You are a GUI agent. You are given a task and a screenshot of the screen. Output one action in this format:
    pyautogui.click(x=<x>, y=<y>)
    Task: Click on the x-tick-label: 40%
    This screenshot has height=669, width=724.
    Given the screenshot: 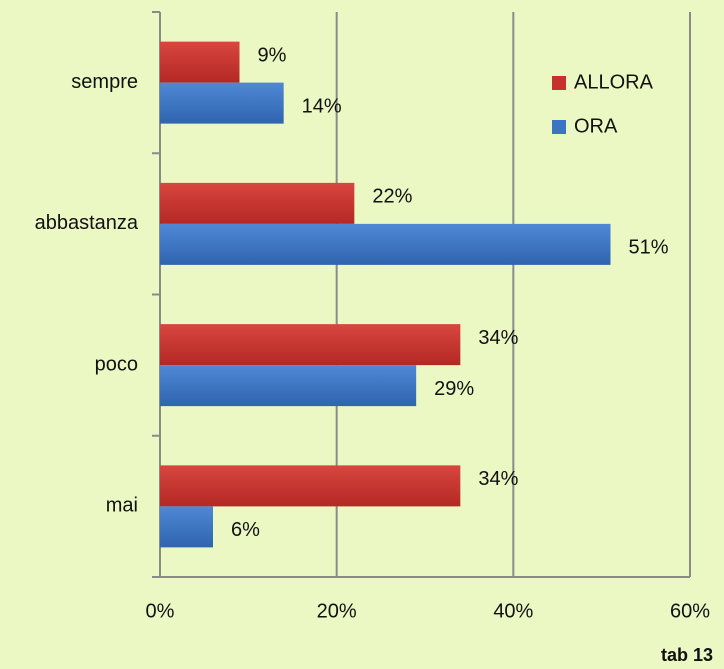 What is the action you would take?
    pyautogui.click(x=513, y=611)
    